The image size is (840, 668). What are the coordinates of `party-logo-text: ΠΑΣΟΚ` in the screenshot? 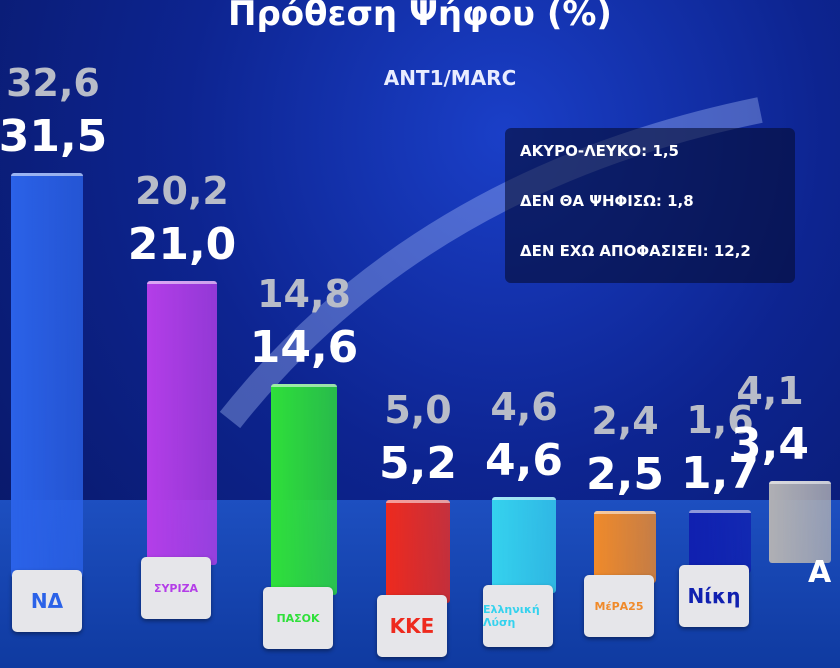 It's located at (298, 618).